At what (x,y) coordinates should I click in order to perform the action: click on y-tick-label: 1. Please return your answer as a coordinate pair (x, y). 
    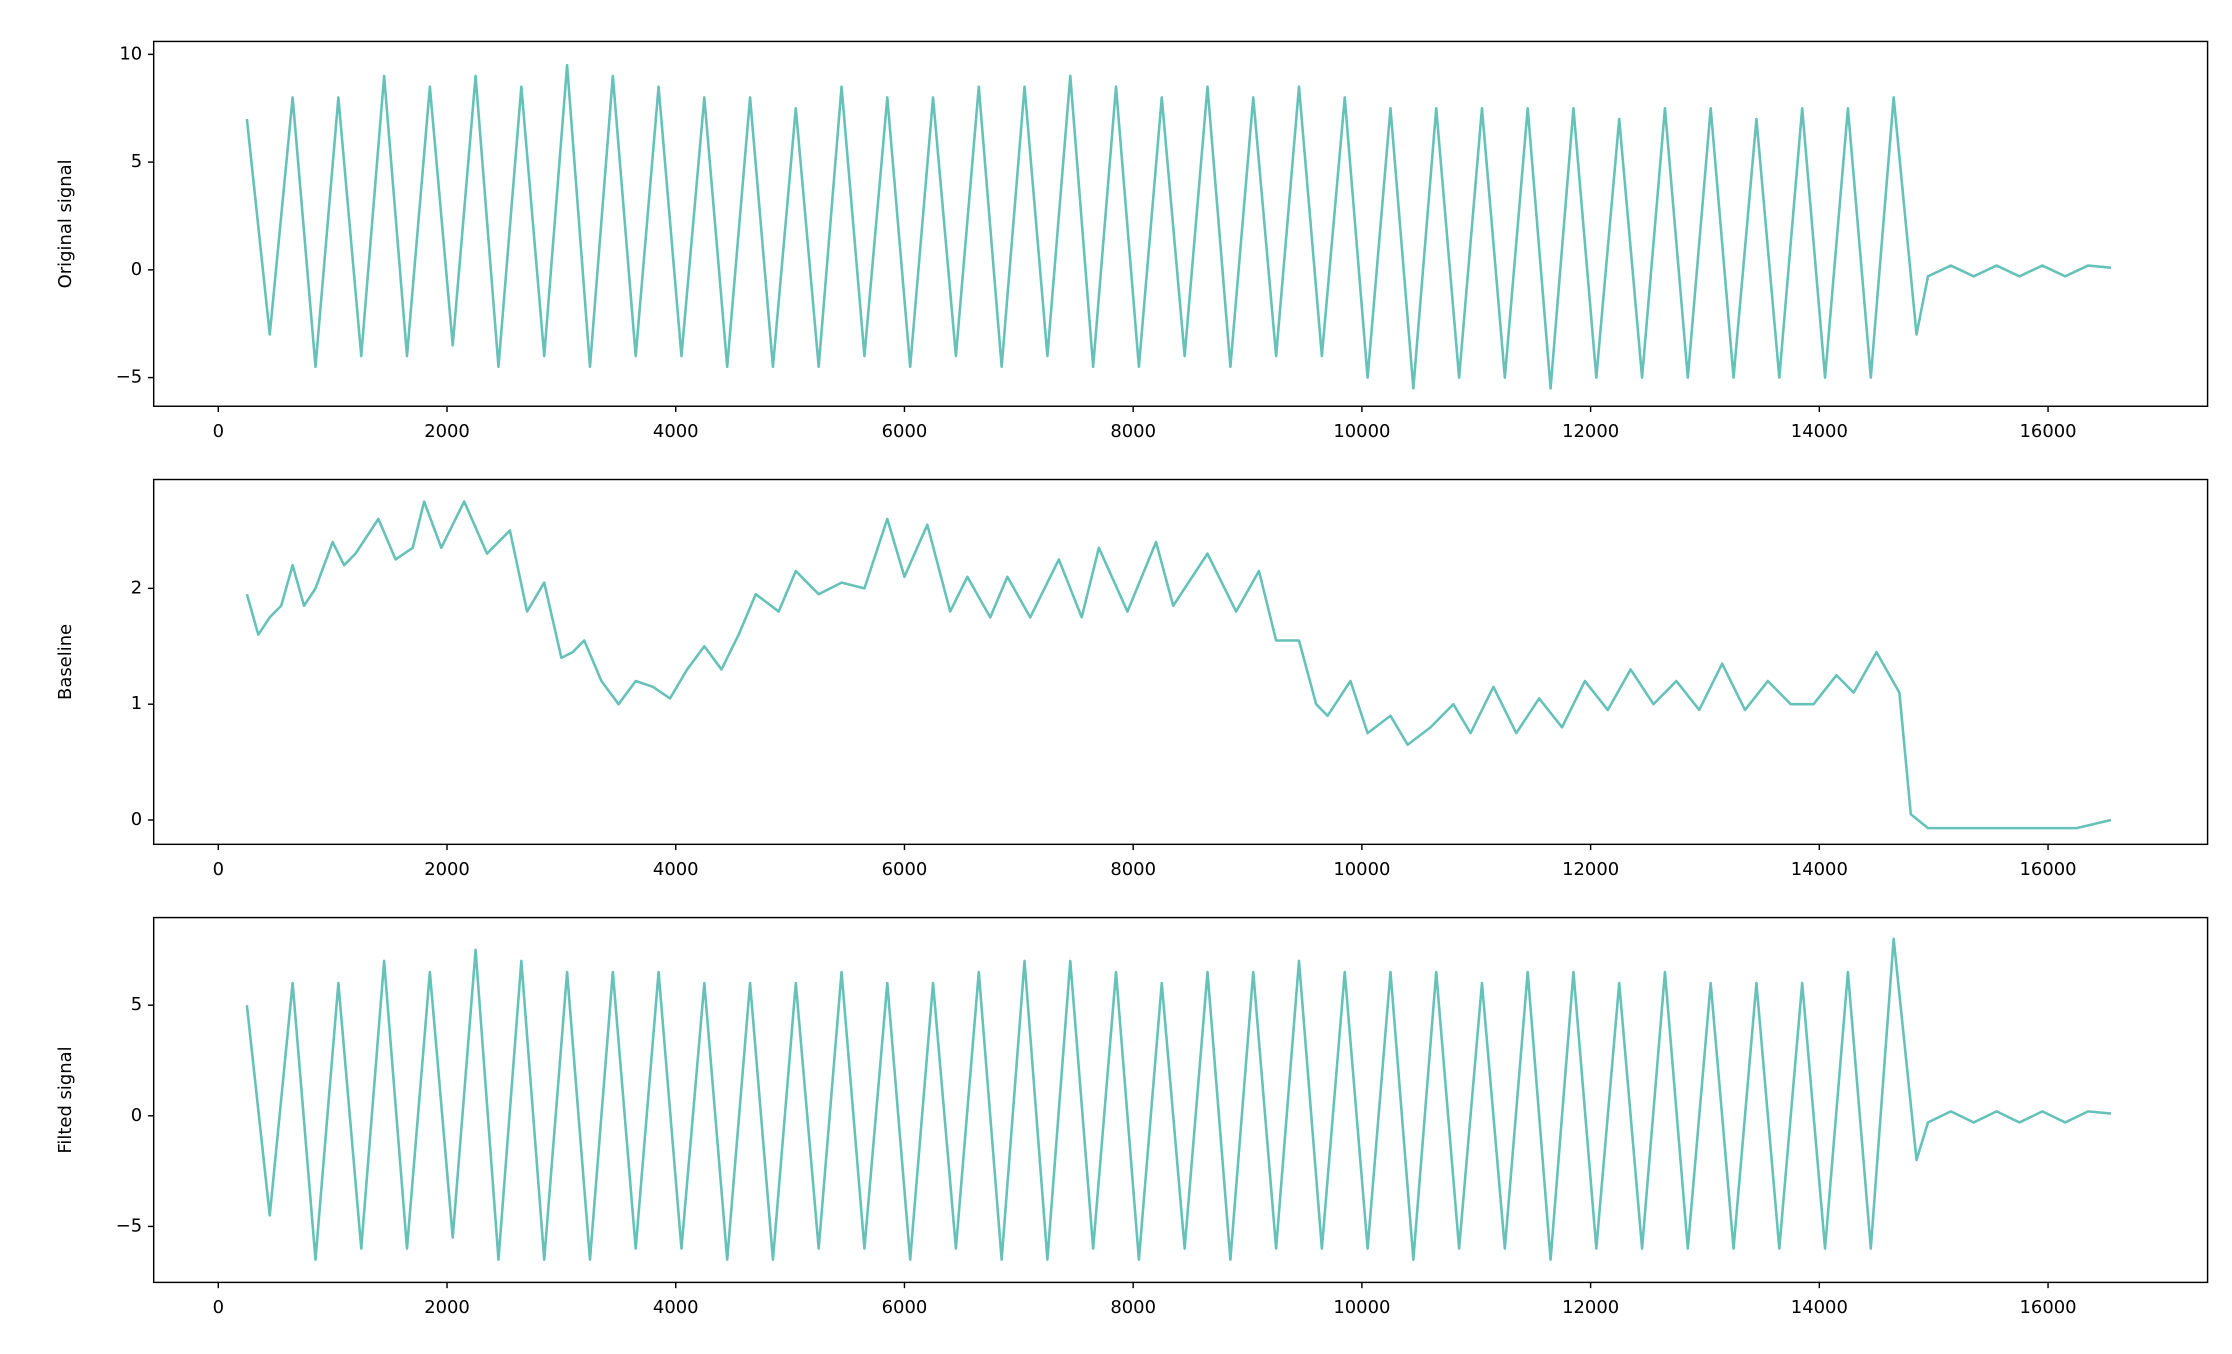
    Looking at the image, I should click on (136, 703).